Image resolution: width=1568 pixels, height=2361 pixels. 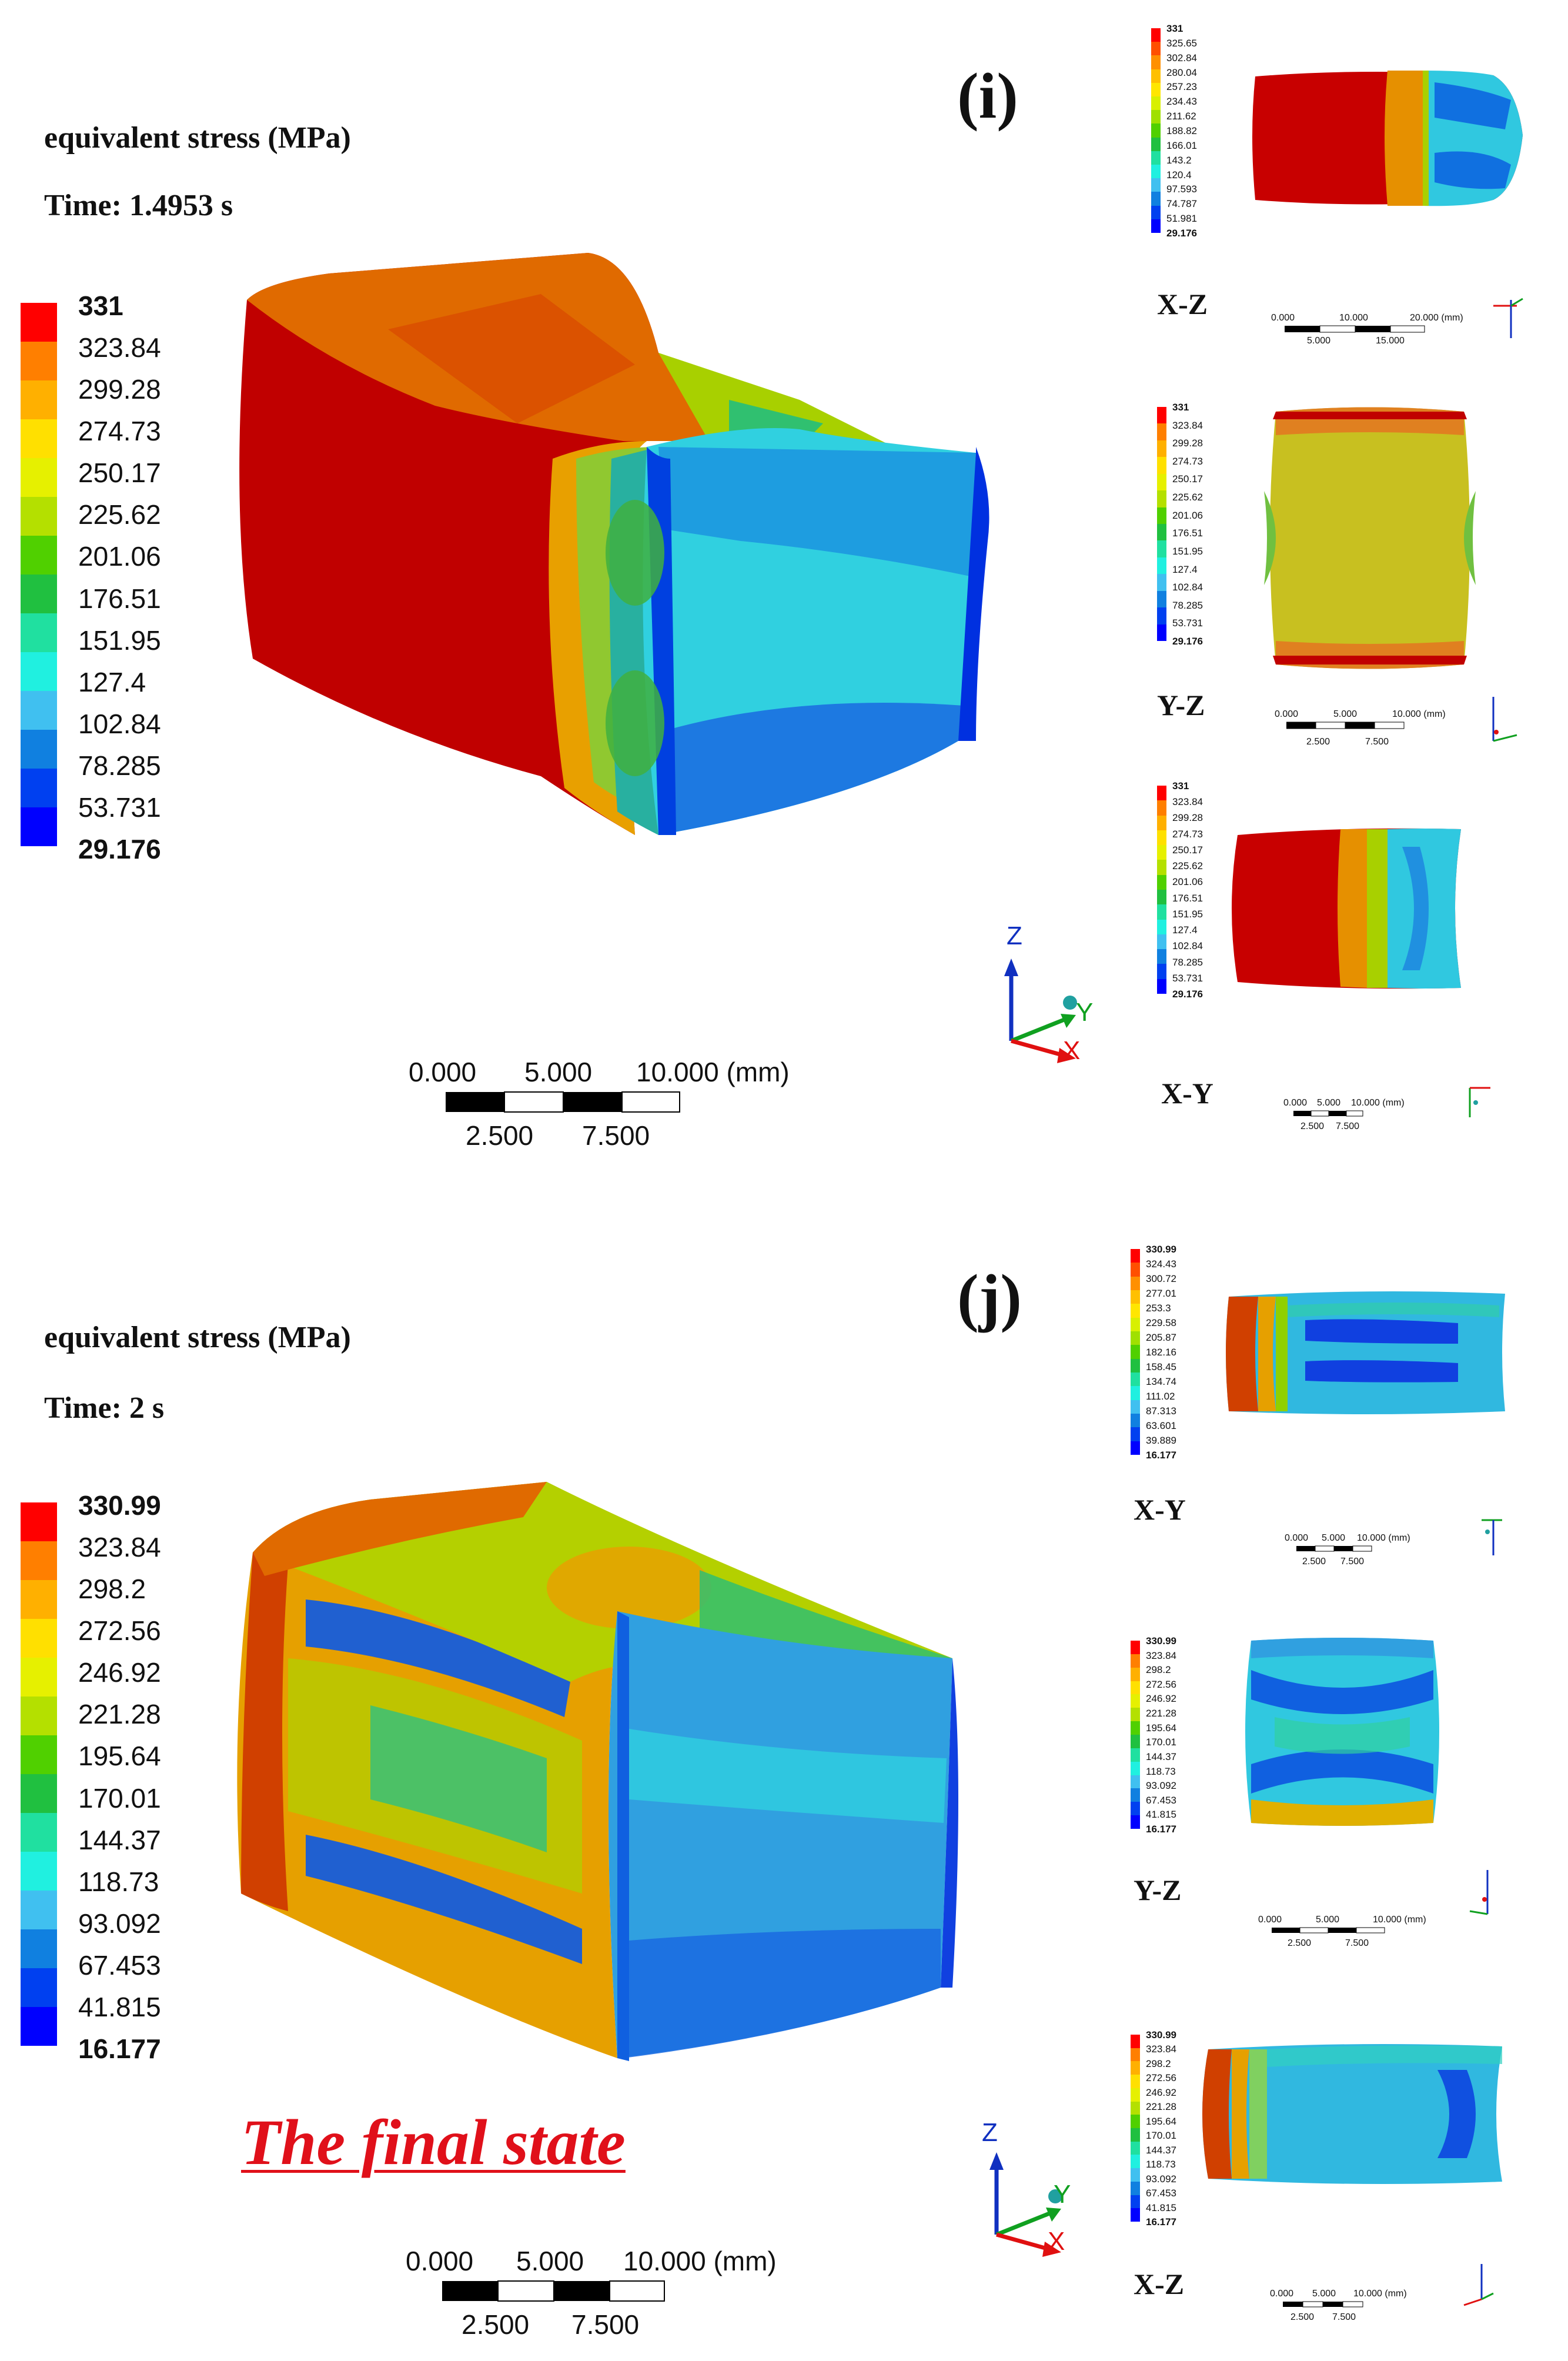 What do you see at coordinates (1323, 2304) in the screenshot?
I see `small-scale-bar-j-xz` at bounding box center [1323, 2304].